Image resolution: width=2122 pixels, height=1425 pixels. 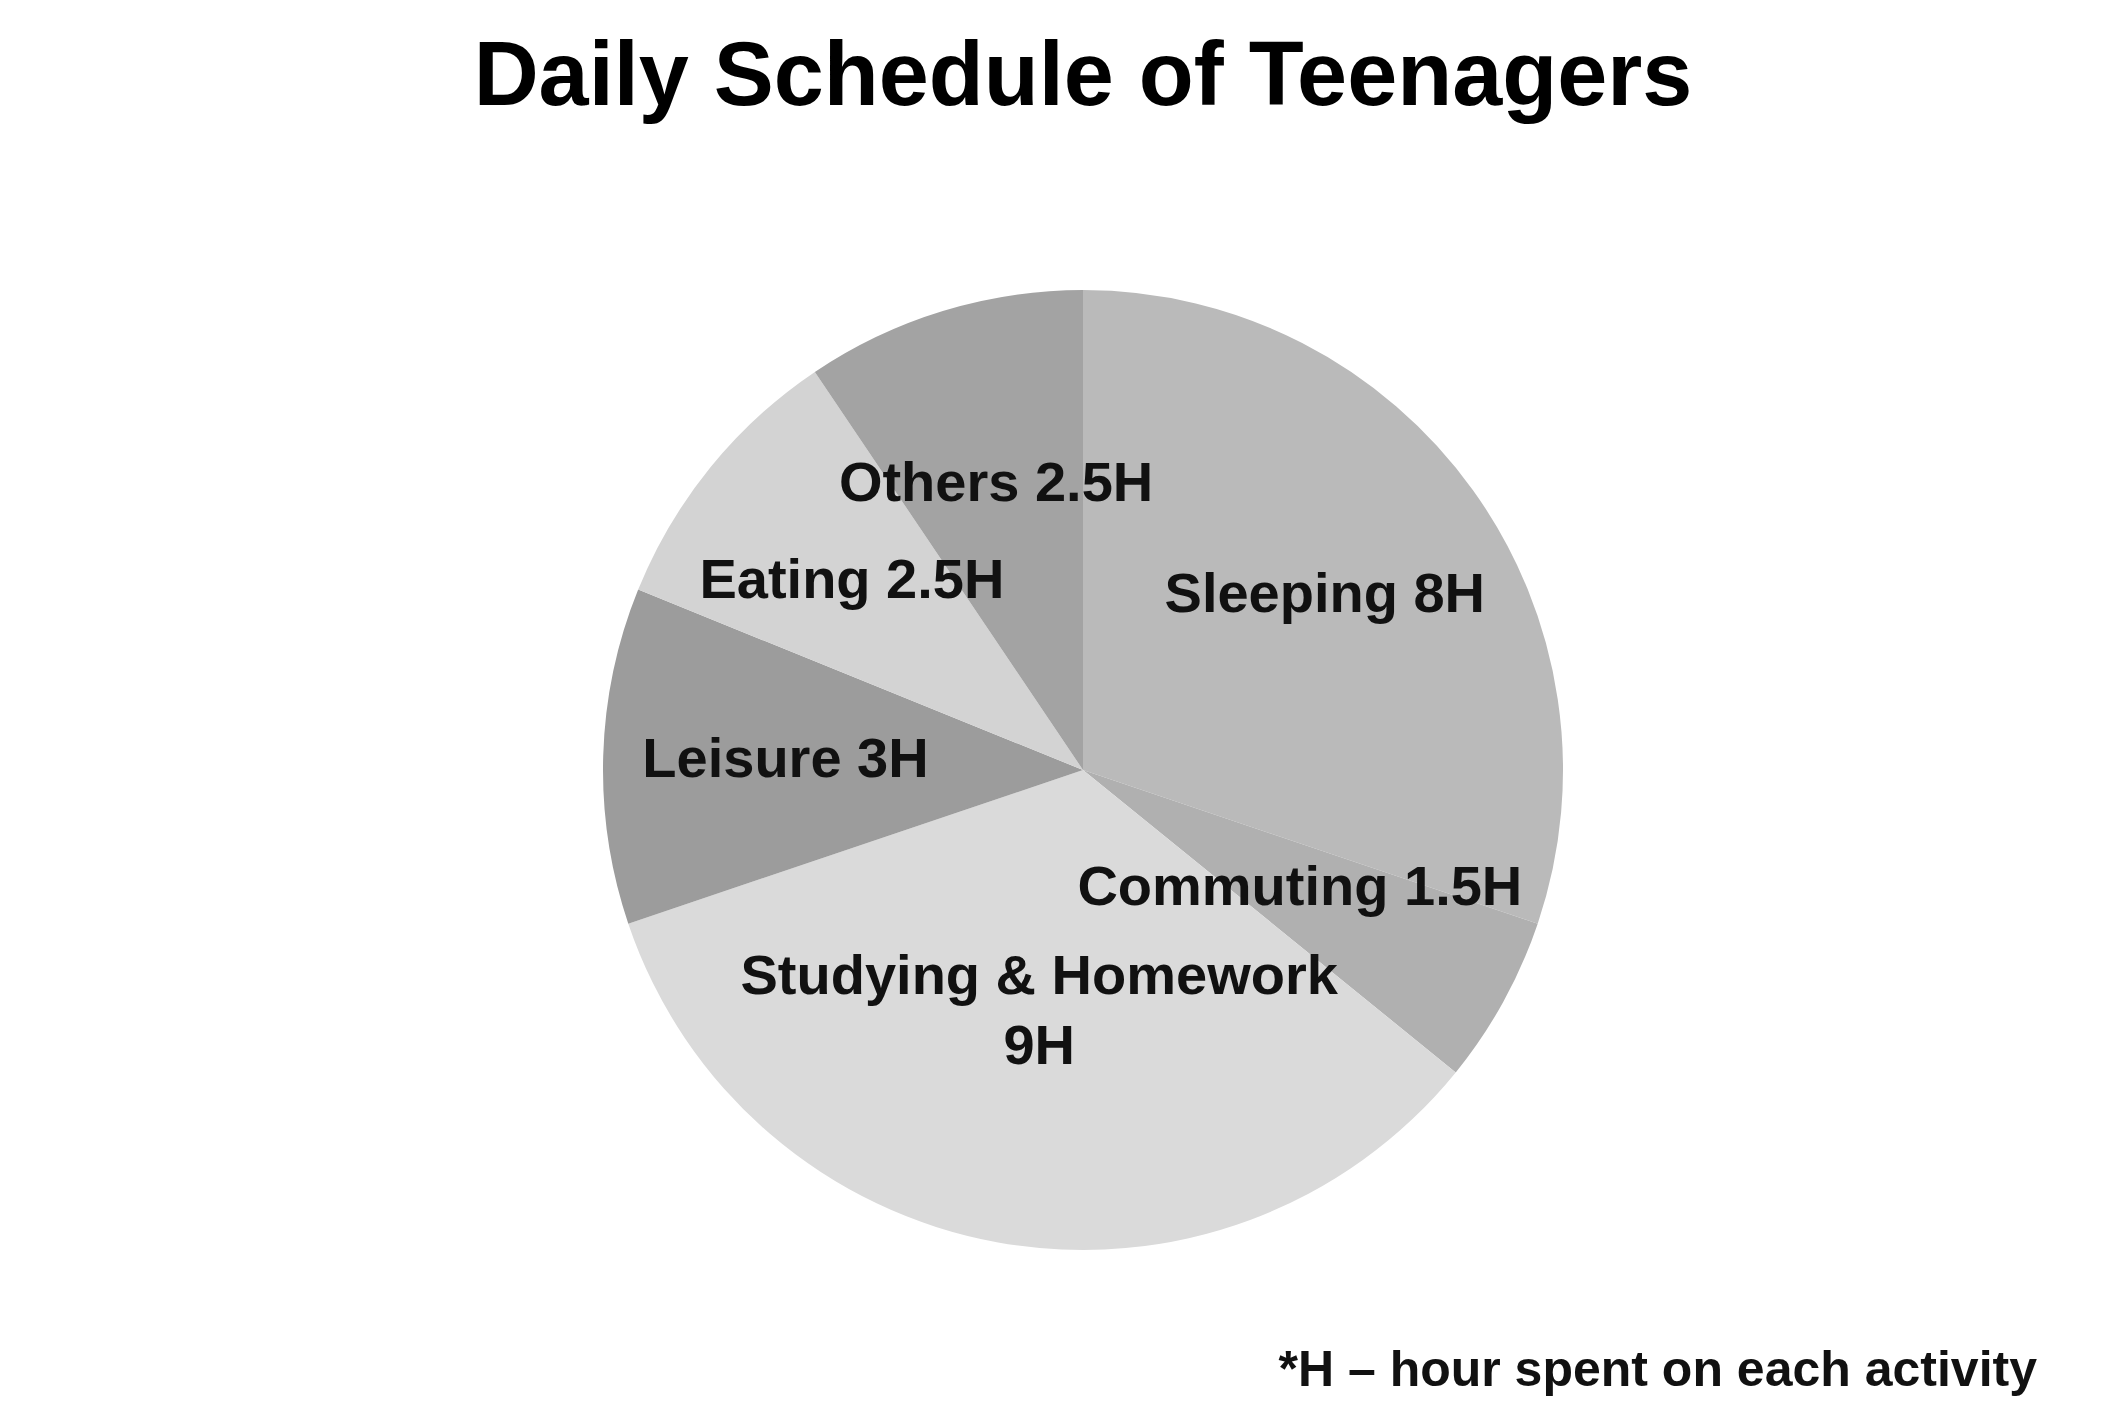 I want to click on slice-label: Leisure 3H, so click(x=785, y=757).